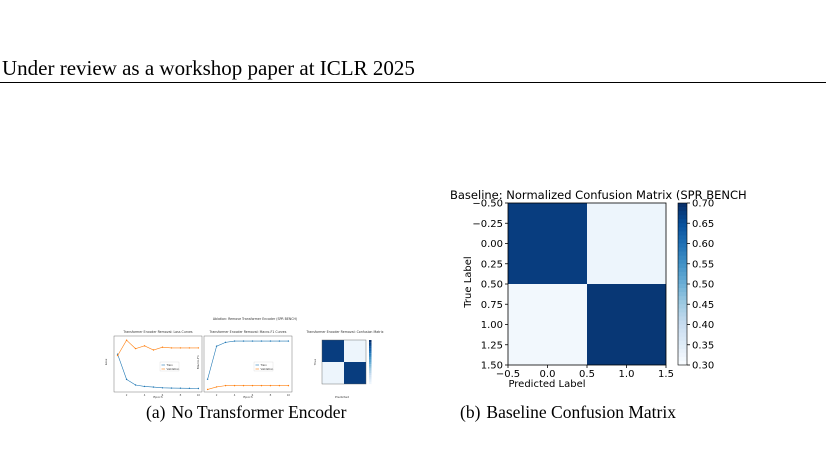  Describe the element at coordinates (546, 384) in the screenshot. I see `baseline-cm-xlabel: Predicted Label` at that location.